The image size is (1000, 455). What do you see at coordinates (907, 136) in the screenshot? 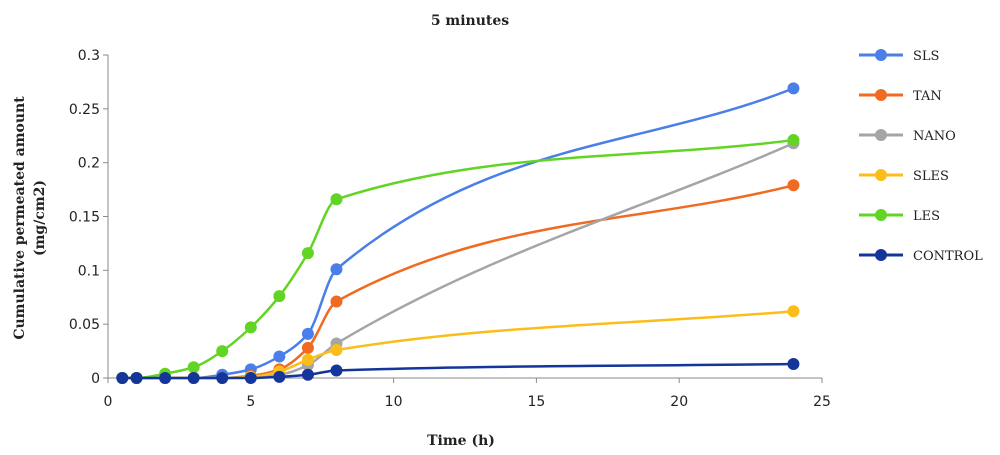
I see `legend-item-nano: NANO` at bounding box center [907, 136].